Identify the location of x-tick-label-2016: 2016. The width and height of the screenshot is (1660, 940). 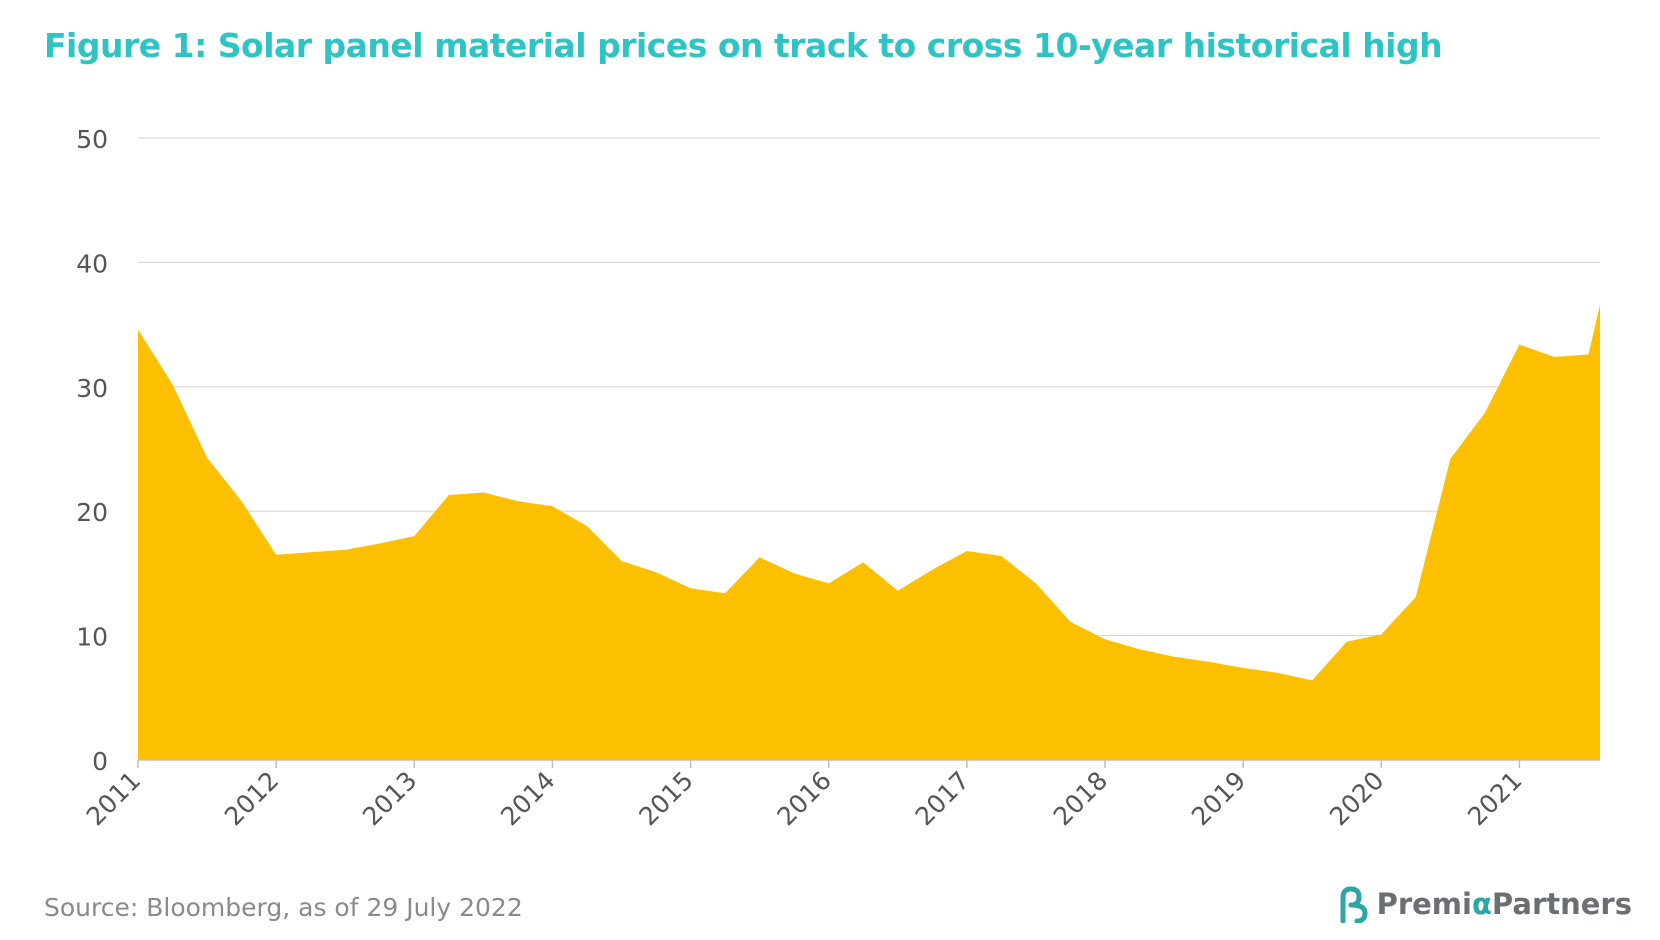
(803, 798).